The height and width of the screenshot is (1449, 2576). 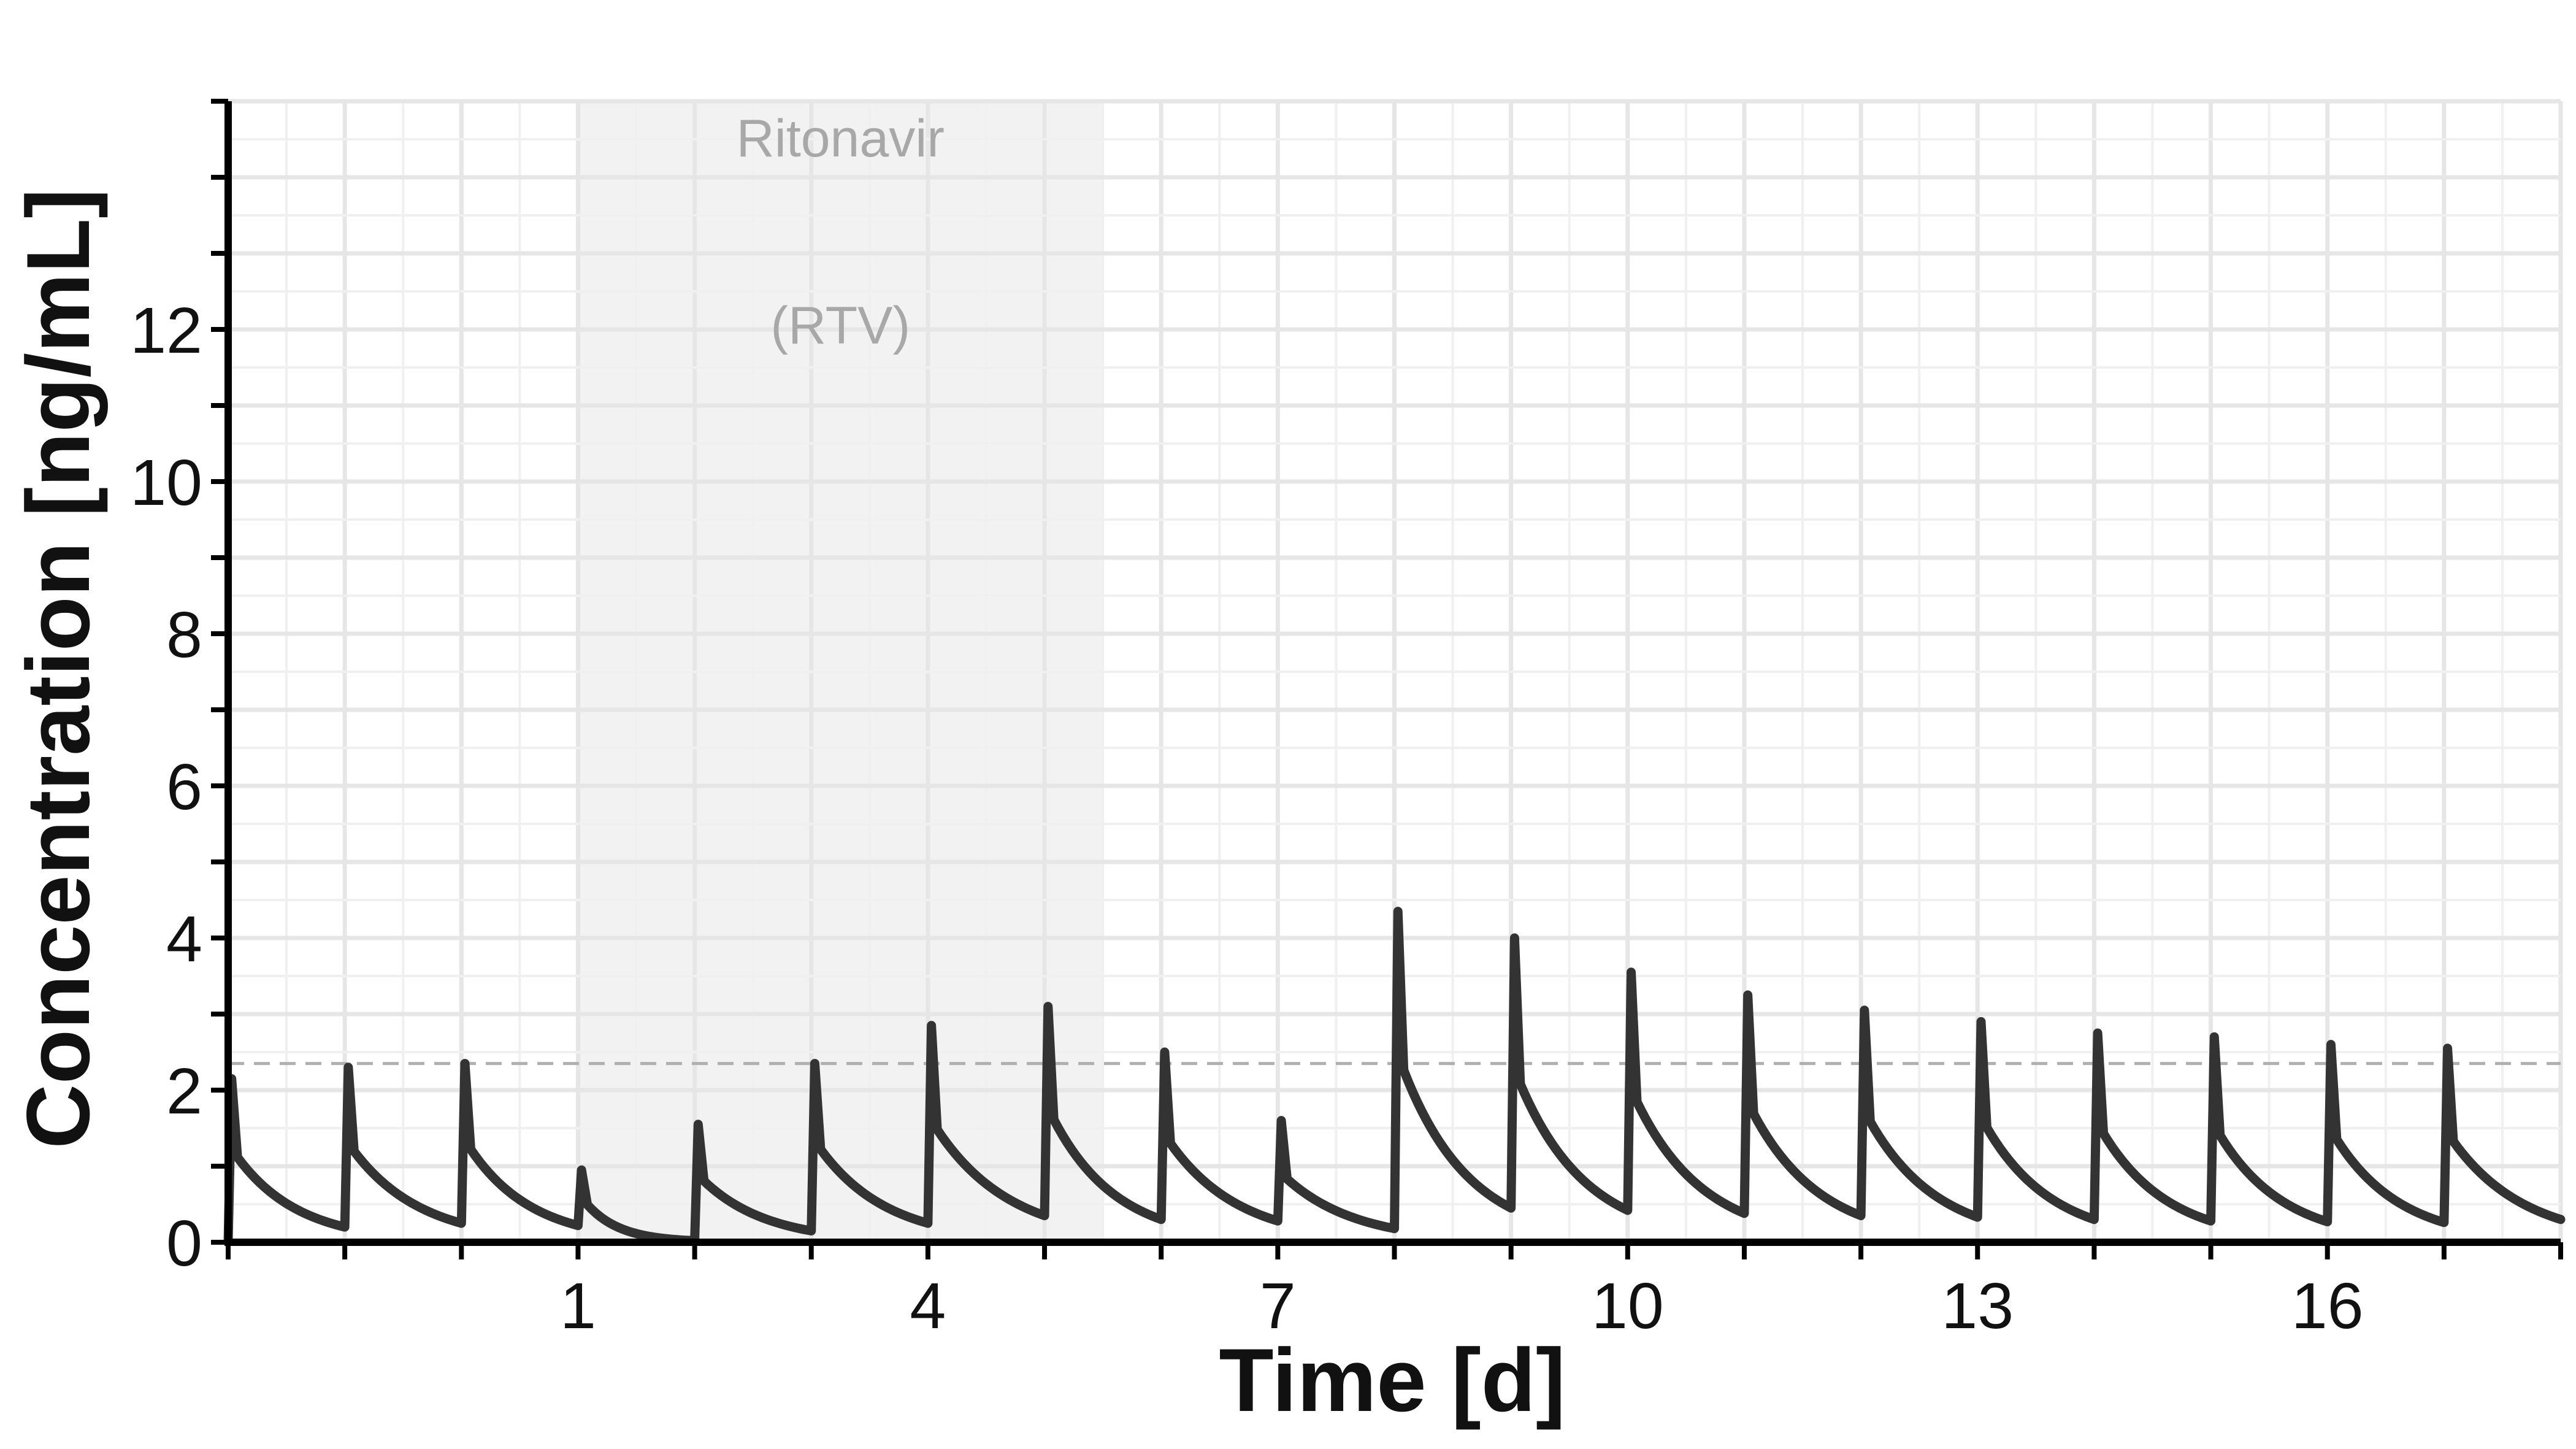 What do you see at coordinates (184, 1091) in the screenshot?
I see `y-tick-label: 2` at bounding box center [184, 1091].